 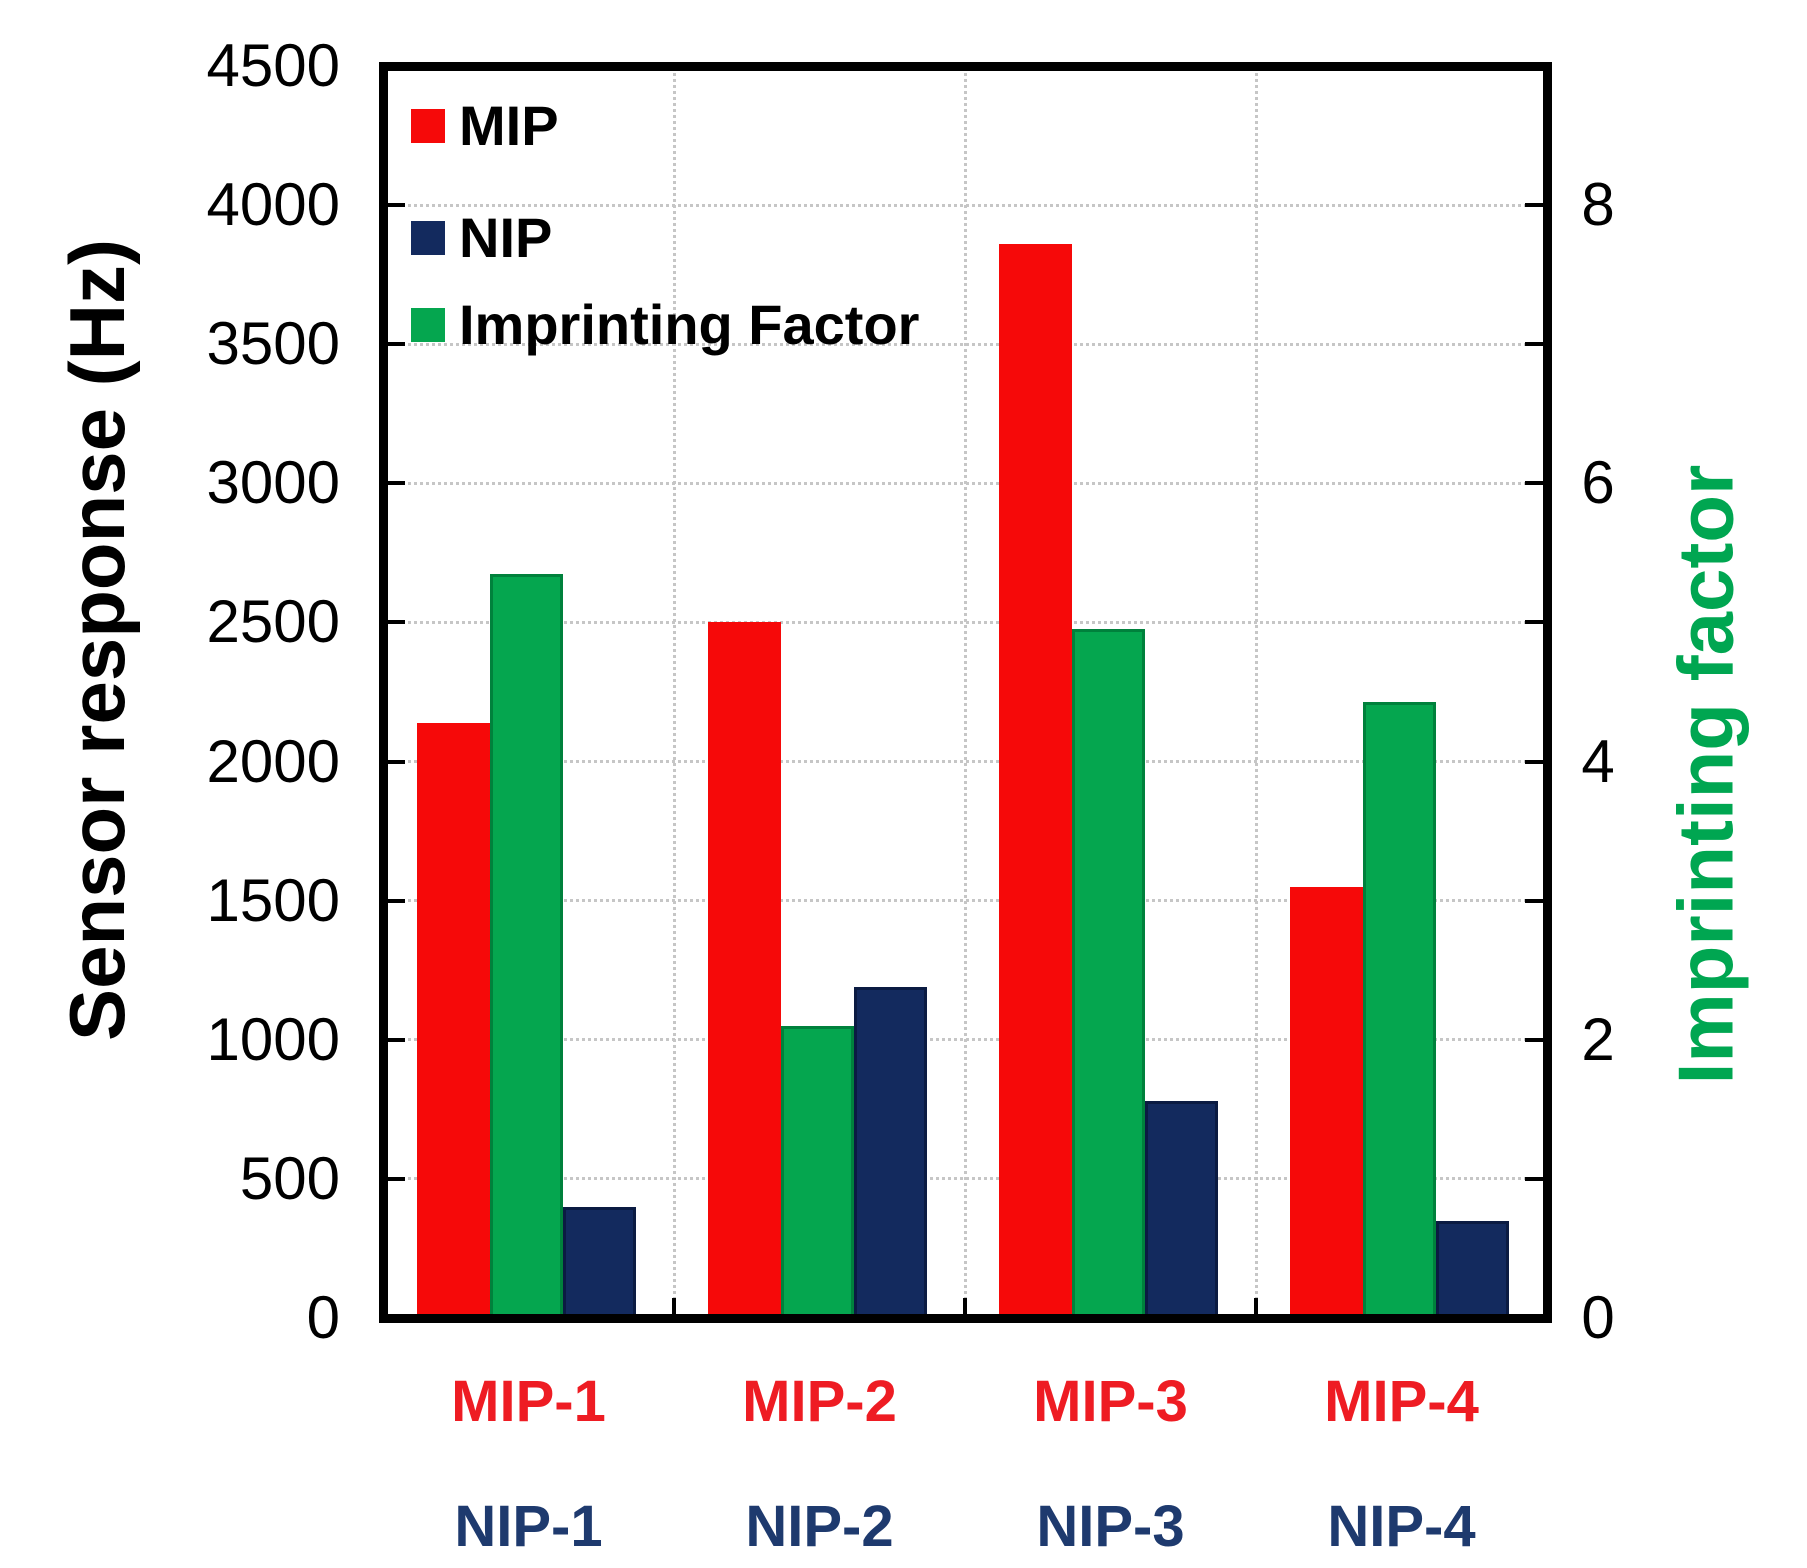 I want to click on y-axis-tick-label-left: 500, so click(x=289, y=1178).